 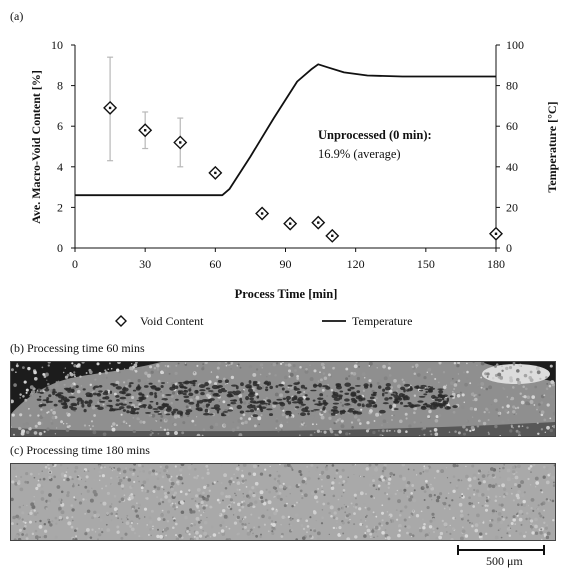 What do you see at coordinates (504, 561) in the screenshot?
I see `scale-bar-label: 500 μm` at bounding box center [504, 561].